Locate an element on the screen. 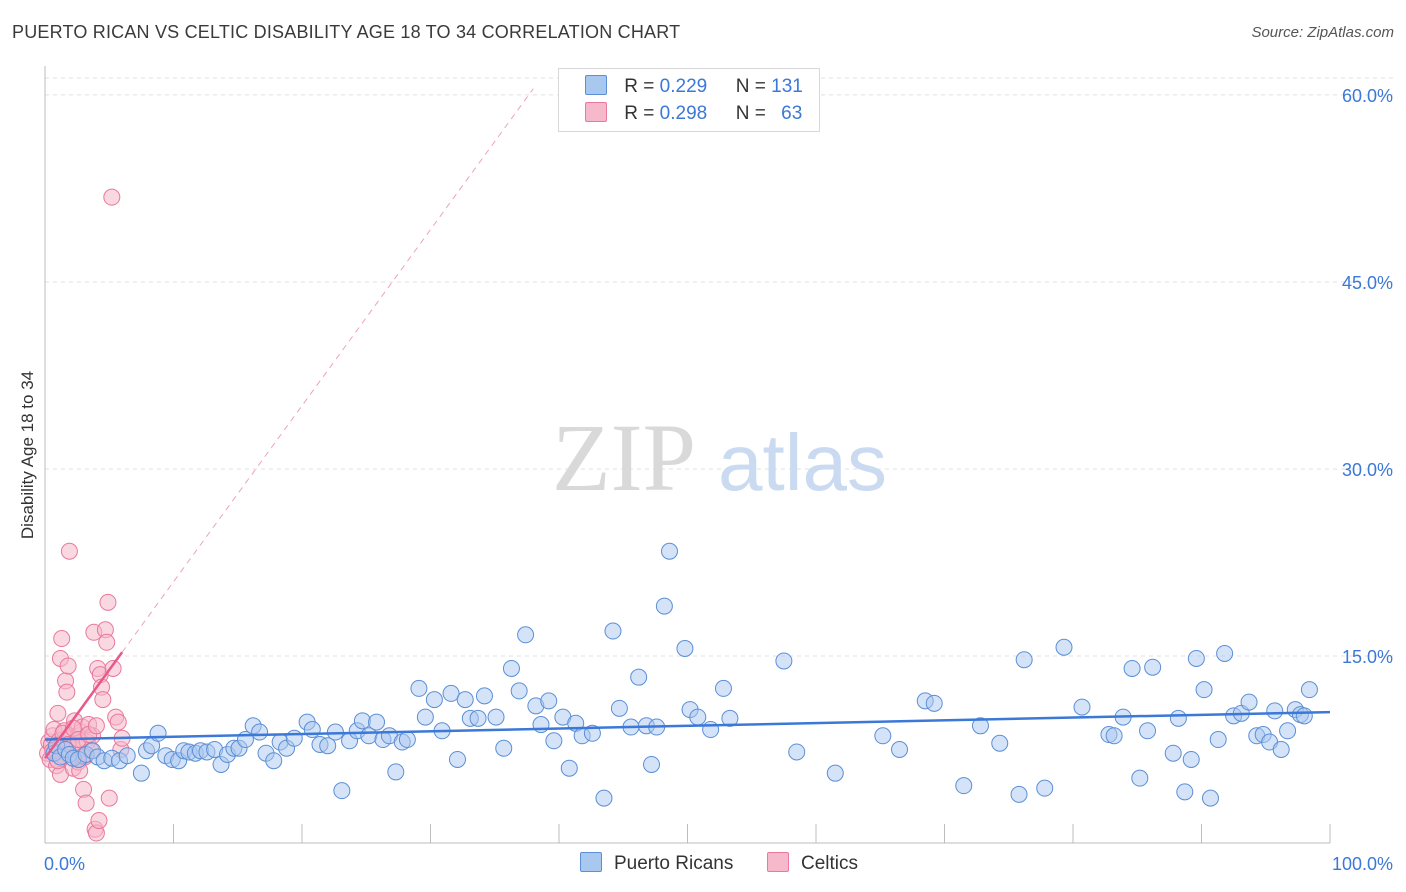 This screenshot has width=1406, height=892. legend-n-value: 131 is located at coordinates (787, 86).